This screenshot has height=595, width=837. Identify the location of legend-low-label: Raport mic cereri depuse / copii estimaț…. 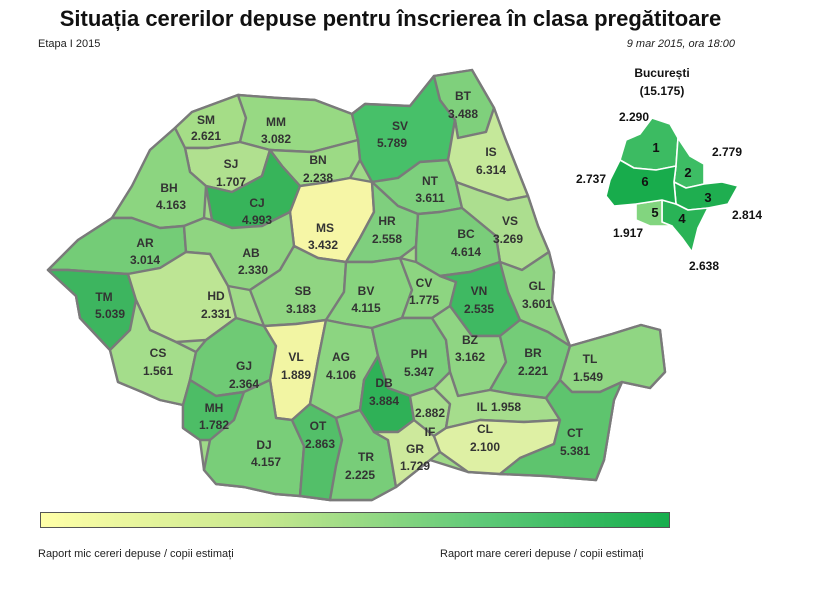
(136, 554).